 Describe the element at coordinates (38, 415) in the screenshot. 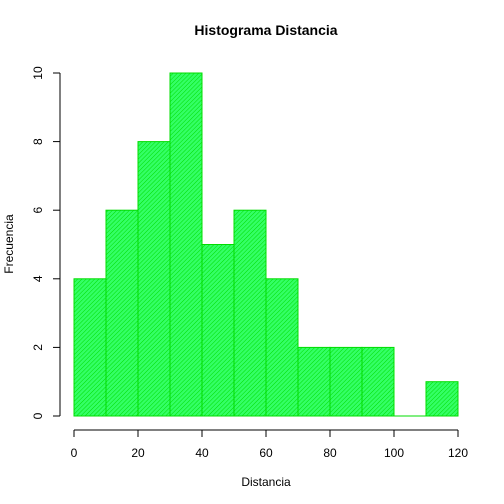

I see `y-tick-label: 0` at that location.